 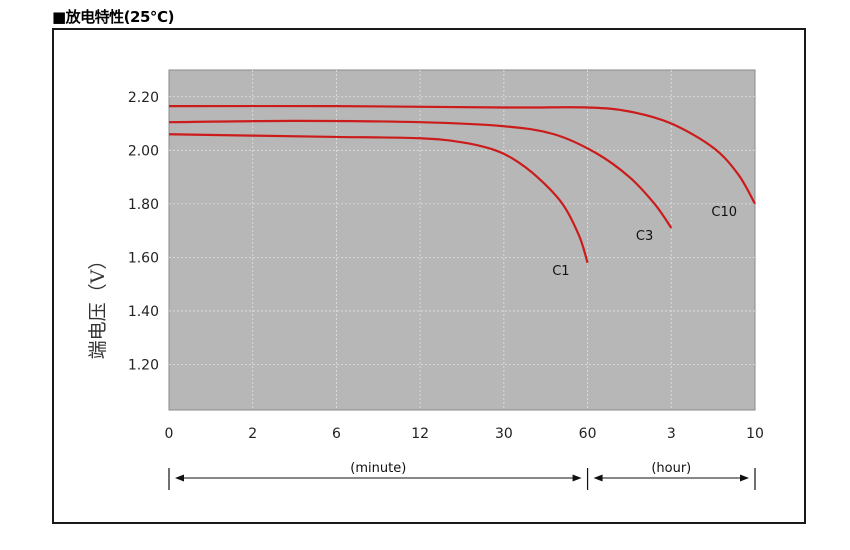 I want to click on series-label-c3: C3, so click(x=644, y=236).